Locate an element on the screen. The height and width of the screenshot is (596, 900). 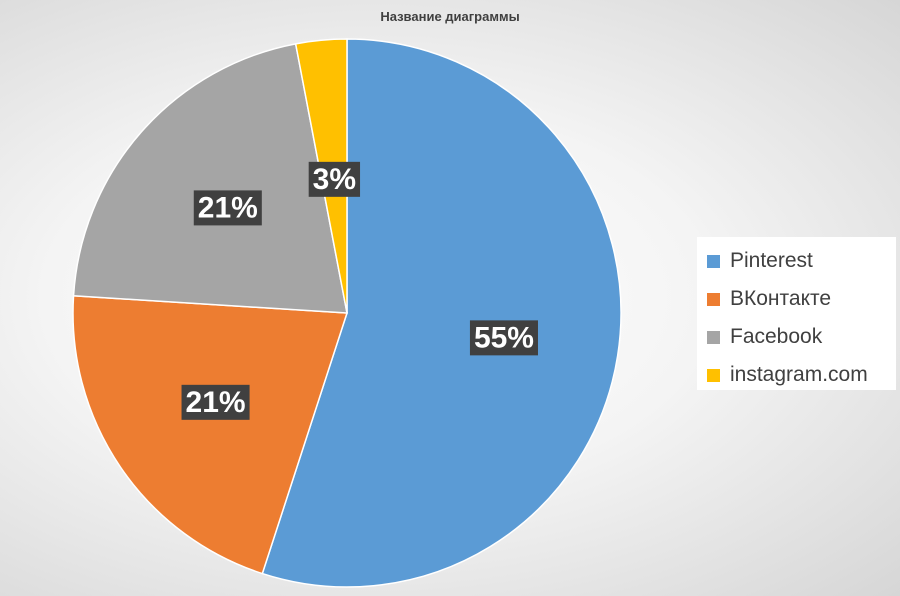
chart-title: Название диаграммы is located at coordinates (450, 16).